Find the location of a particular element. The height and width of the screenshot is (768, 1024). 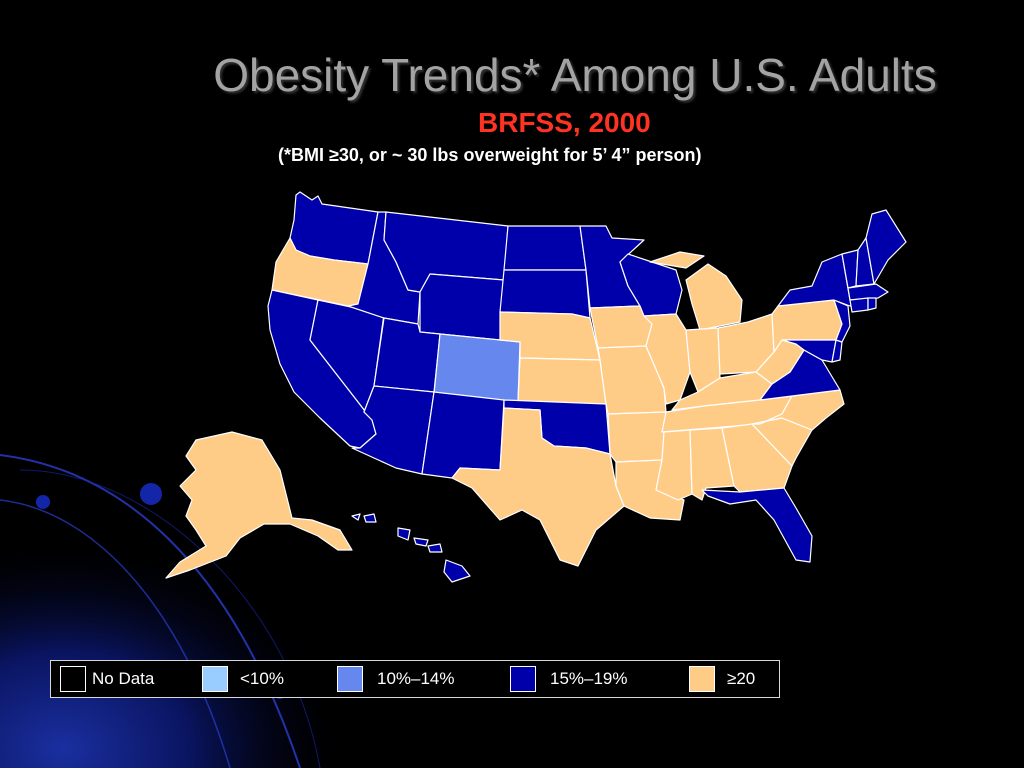

state-connecticut is located at coordinates (859, 305).